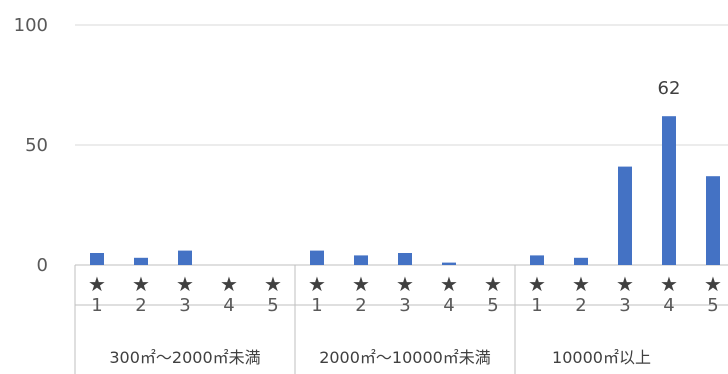  What do you see at coordinates (601, 357) in the screenshot?
I see `group-label: 10000㎡以上` at bounding box center [601, 357].